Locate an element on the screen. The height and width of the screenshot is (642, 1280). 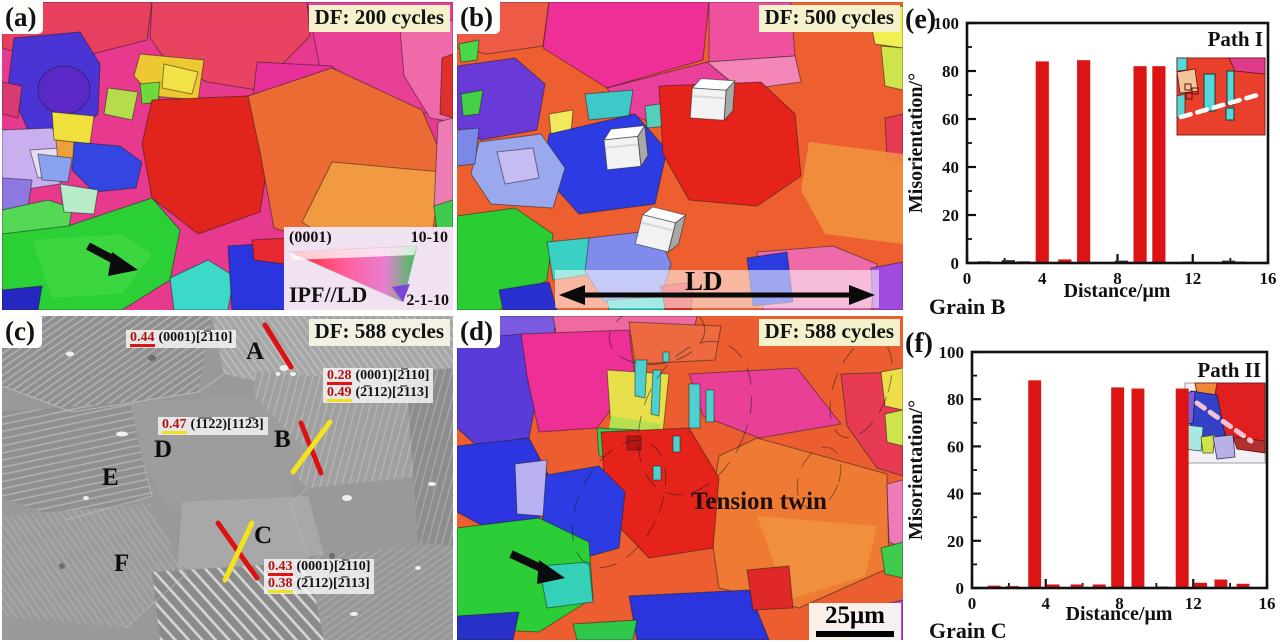
schmid-factor-value: 0.47 is located at coordinates (174, 425).